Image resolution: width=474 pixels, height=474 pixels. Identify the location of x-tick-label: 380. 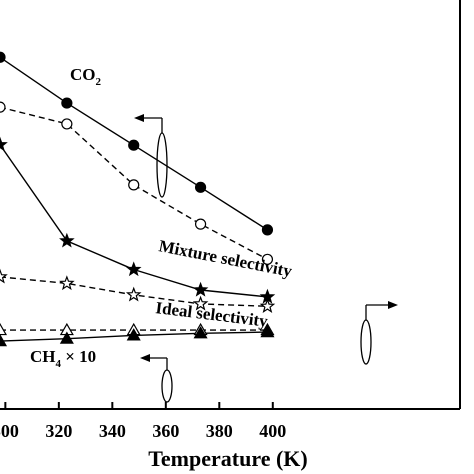
(219, 431).